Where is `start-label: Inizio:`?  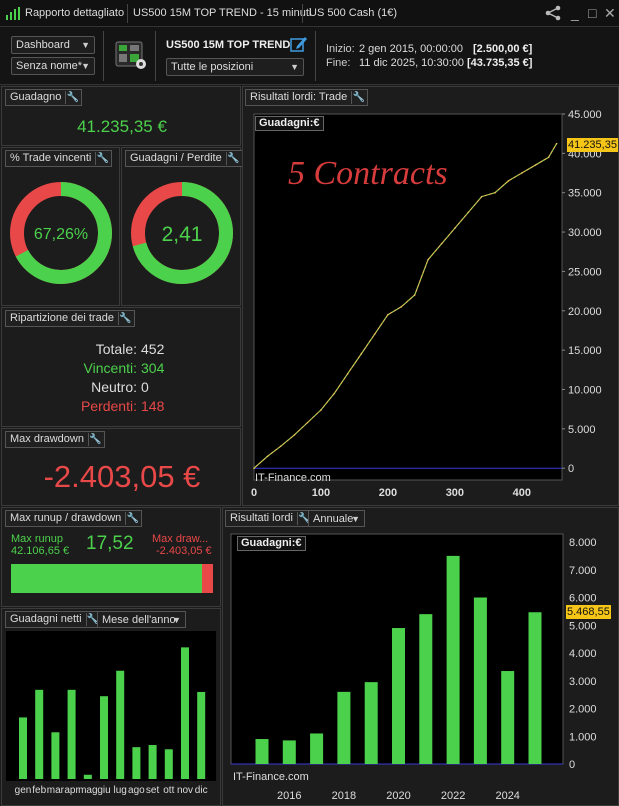
start-label: Inizio: is located at coordinates (340, 49).